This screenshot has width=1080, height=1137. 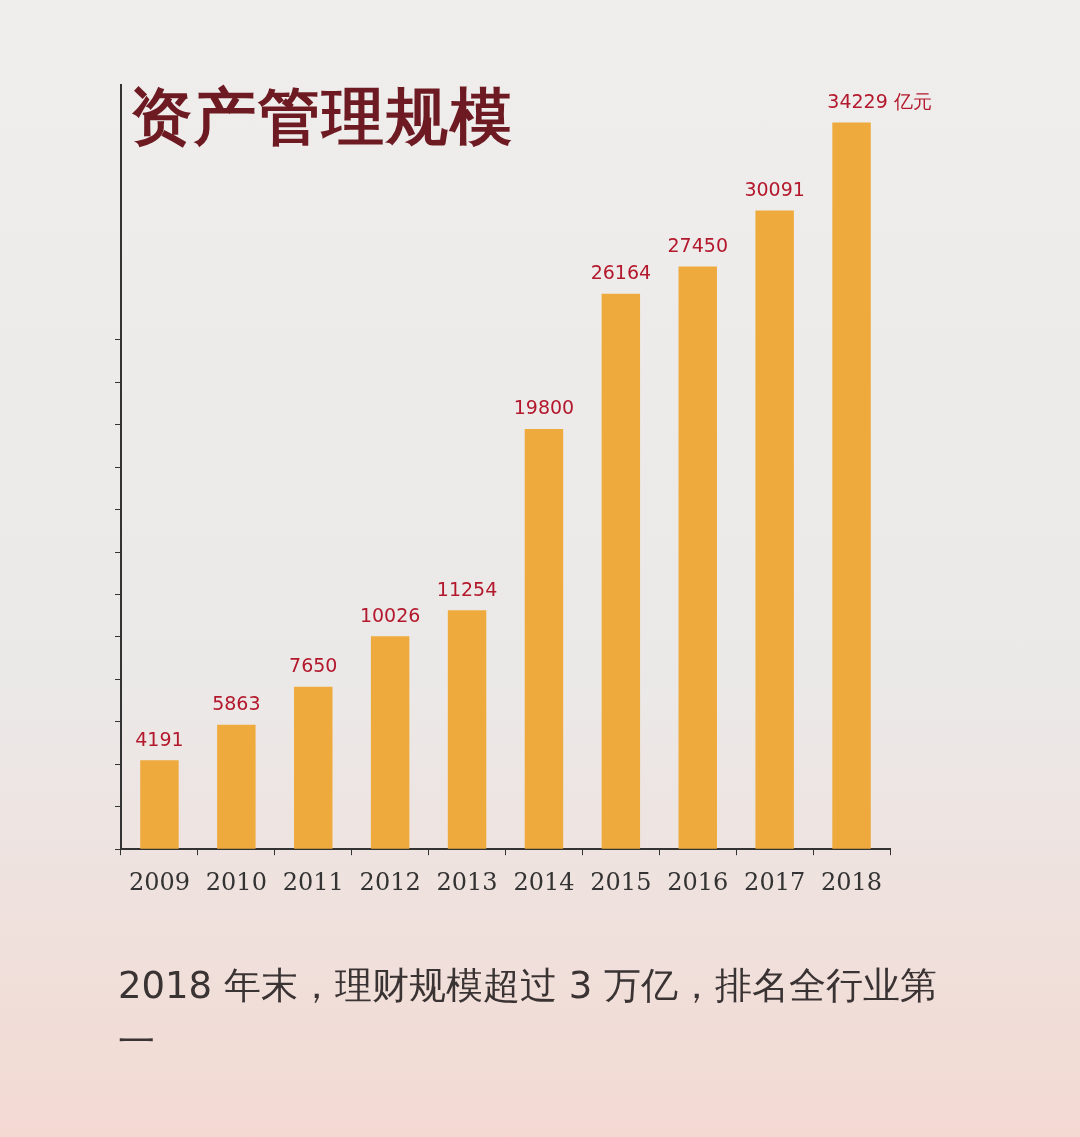 What do you see at coordinates (774, 188) in the screenshot?
I see `data-label: 30091` at bounding box center [774, 188].